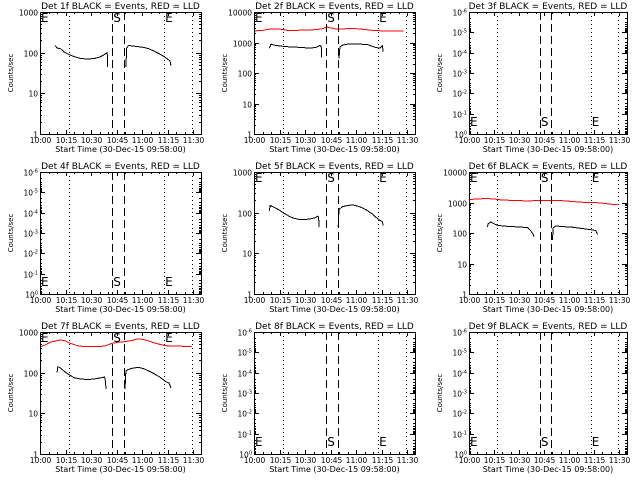 The height and width of the screenshot is (480, 640). What do you see at coordinates (120, 327) in the screenshot?
I see `panel-title: Det 7f BLACK = Events, RED = LLD` at bounding box center [120, 327].